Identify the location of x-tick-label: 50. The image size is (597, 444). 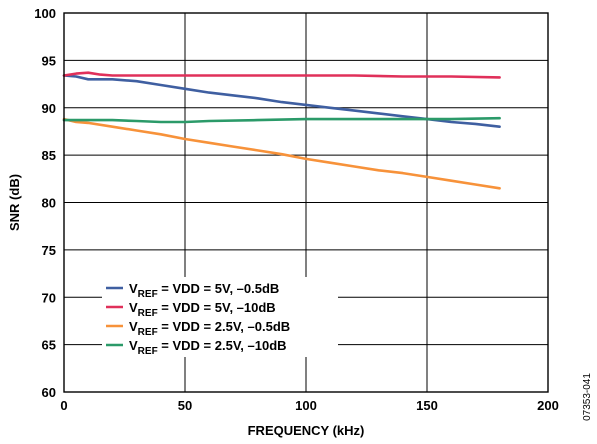
(185, 405).